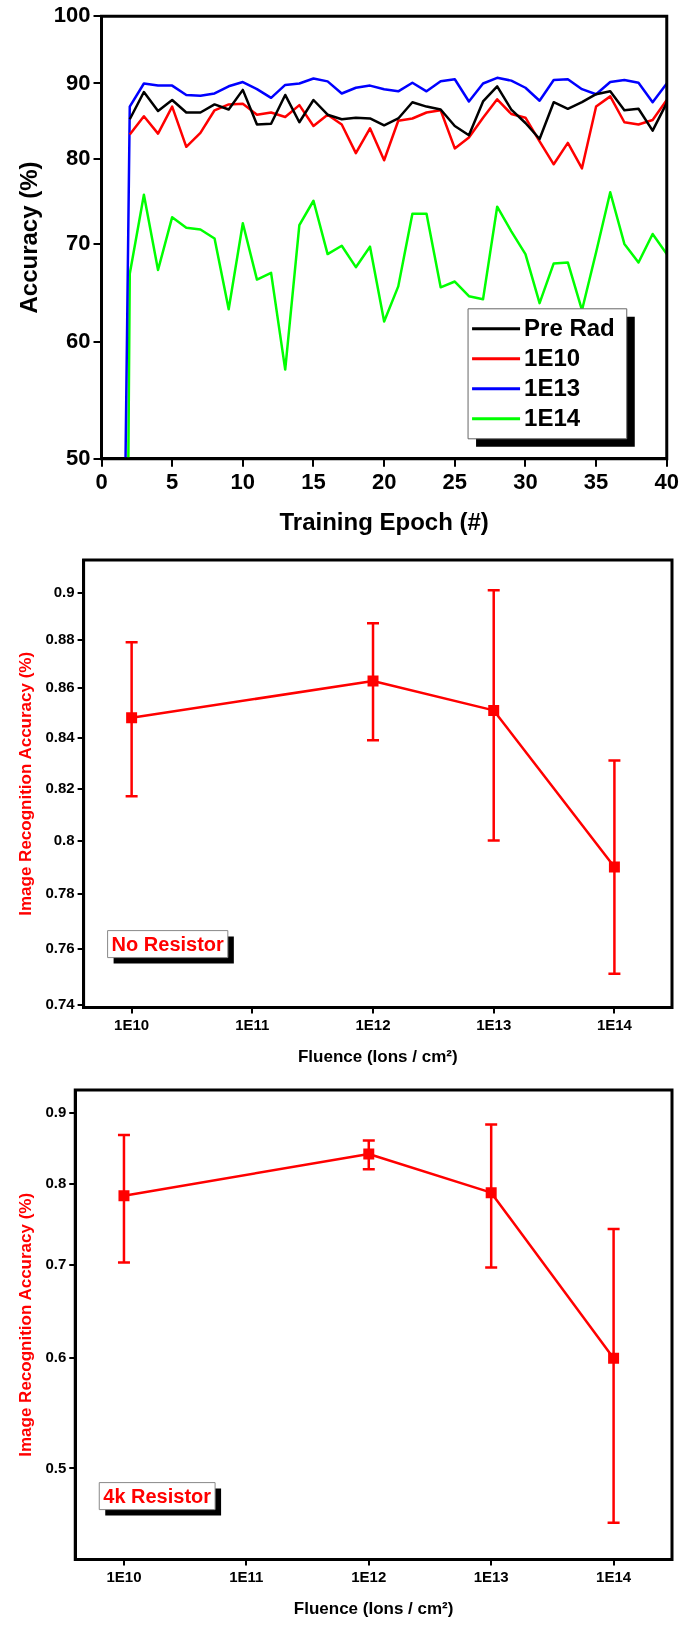 Image resolution: width=682 pixels, height=1634 pixels. What do you see at coordinates (455, 482) in the screenshot?
I see `x-tick-label: 25` at bounding box center [455, 482].